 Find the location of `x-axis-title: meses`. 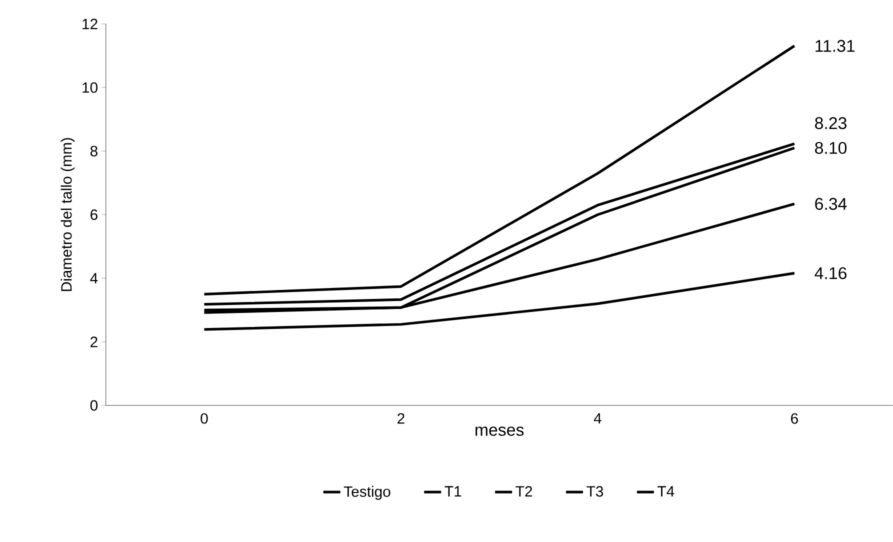

x-axis-title: meses is located at coordinates (500, 431).